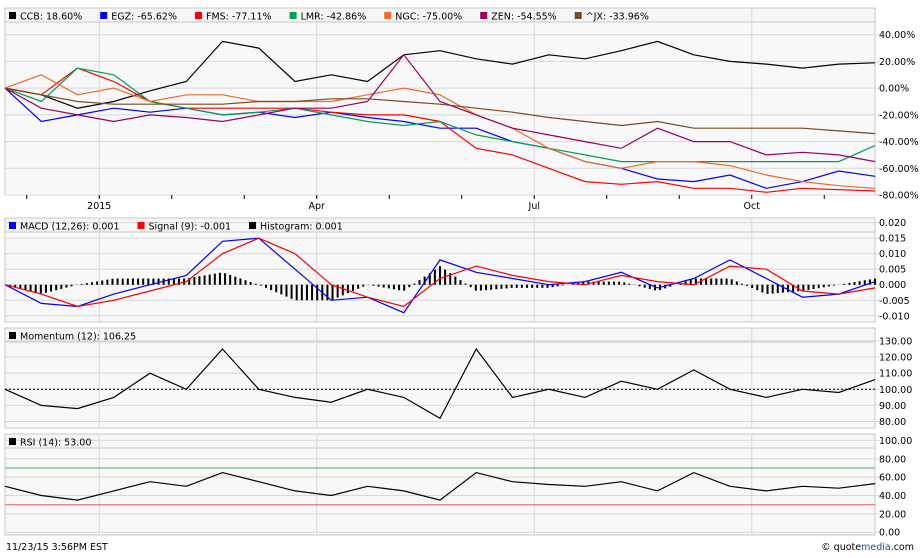 The width and height of the screenshot is (920, 558). Describe the element at coordinates (617, 17) in the screenshot. I see `legend-entry: ^JX: -33.96%` at that location.